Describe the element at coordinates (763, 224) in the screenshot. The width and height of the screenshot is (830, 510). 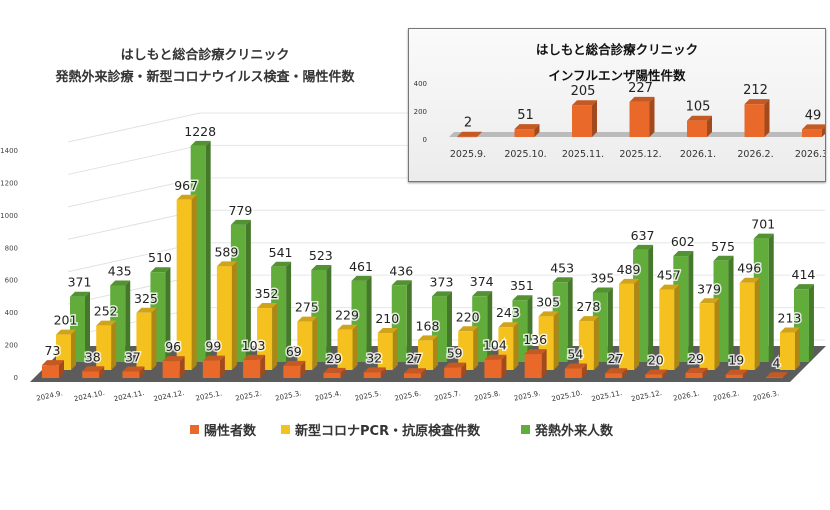
I see `data-label: 701` at that location.